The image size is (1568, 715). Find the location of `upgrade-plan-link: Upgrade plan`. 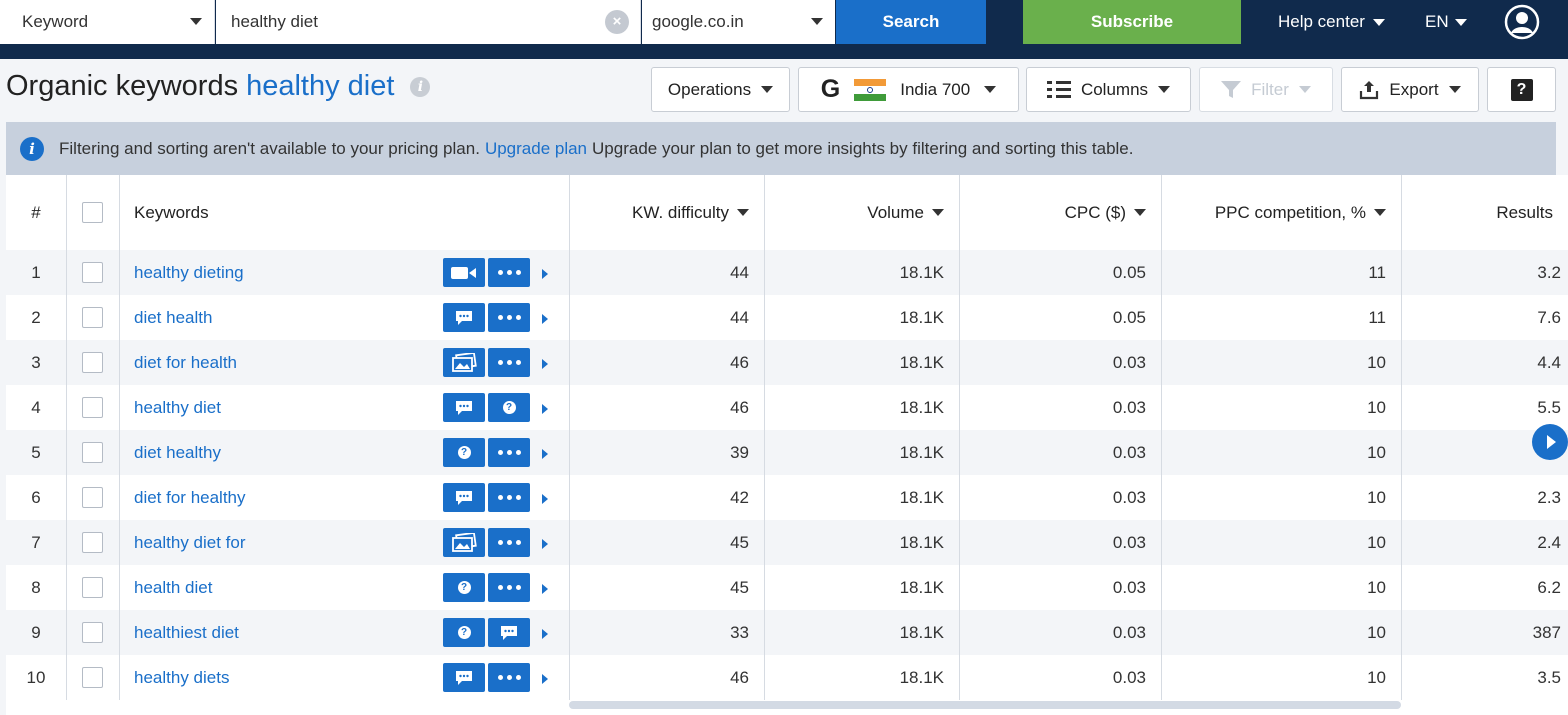

upgrade-plan-link: Upgrade plan is located at coordinates (536, 148).